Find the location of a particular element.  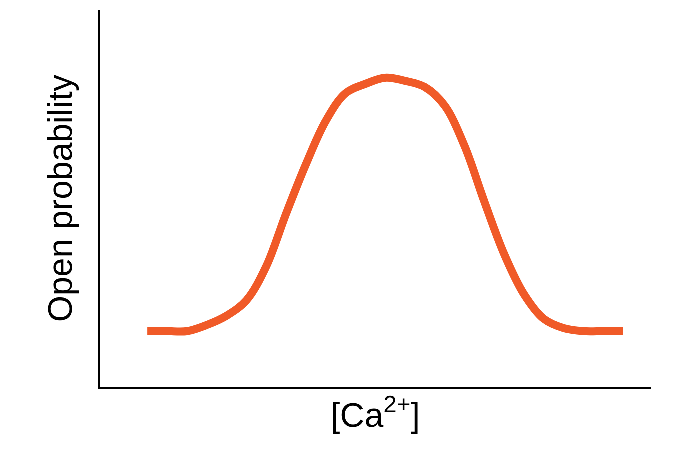

x-axis-title: [Ca$^{2+}$] is located at coordinates (375, 413).